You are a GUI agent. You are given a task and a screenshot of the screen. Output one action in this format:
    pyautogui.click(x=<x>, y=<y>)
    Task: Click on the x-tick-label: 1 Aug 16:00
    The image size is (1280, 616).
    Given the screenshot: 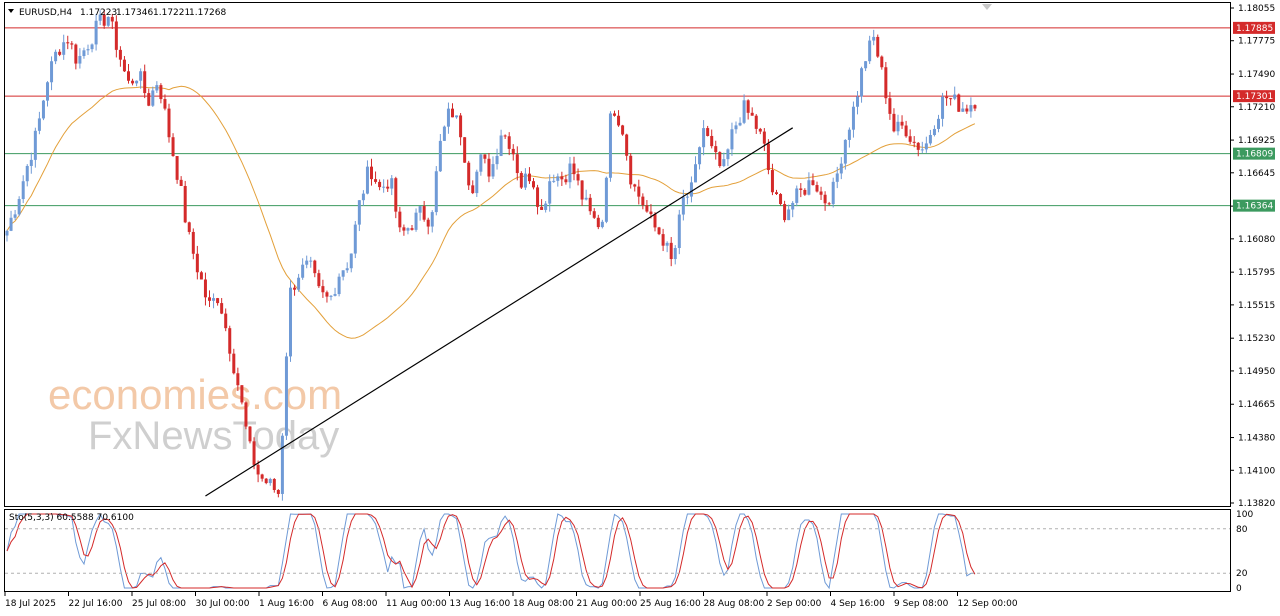 What is the action you would take?
    pyautogui.click(x=286, y=604)
    